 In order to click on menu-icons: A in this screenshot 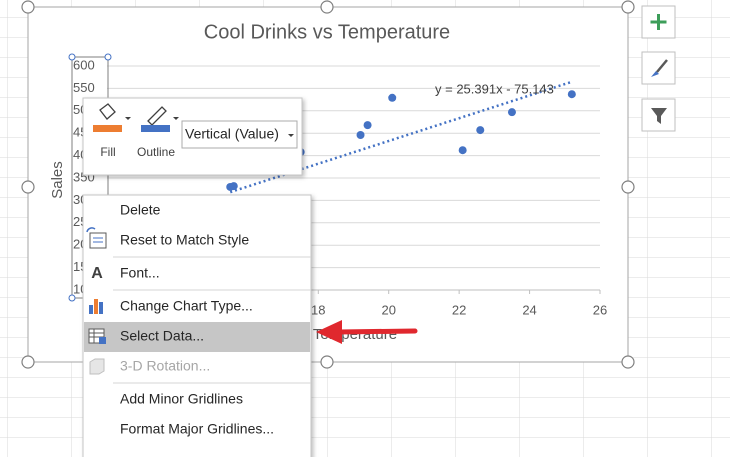, I will do `click(96, 301)`.